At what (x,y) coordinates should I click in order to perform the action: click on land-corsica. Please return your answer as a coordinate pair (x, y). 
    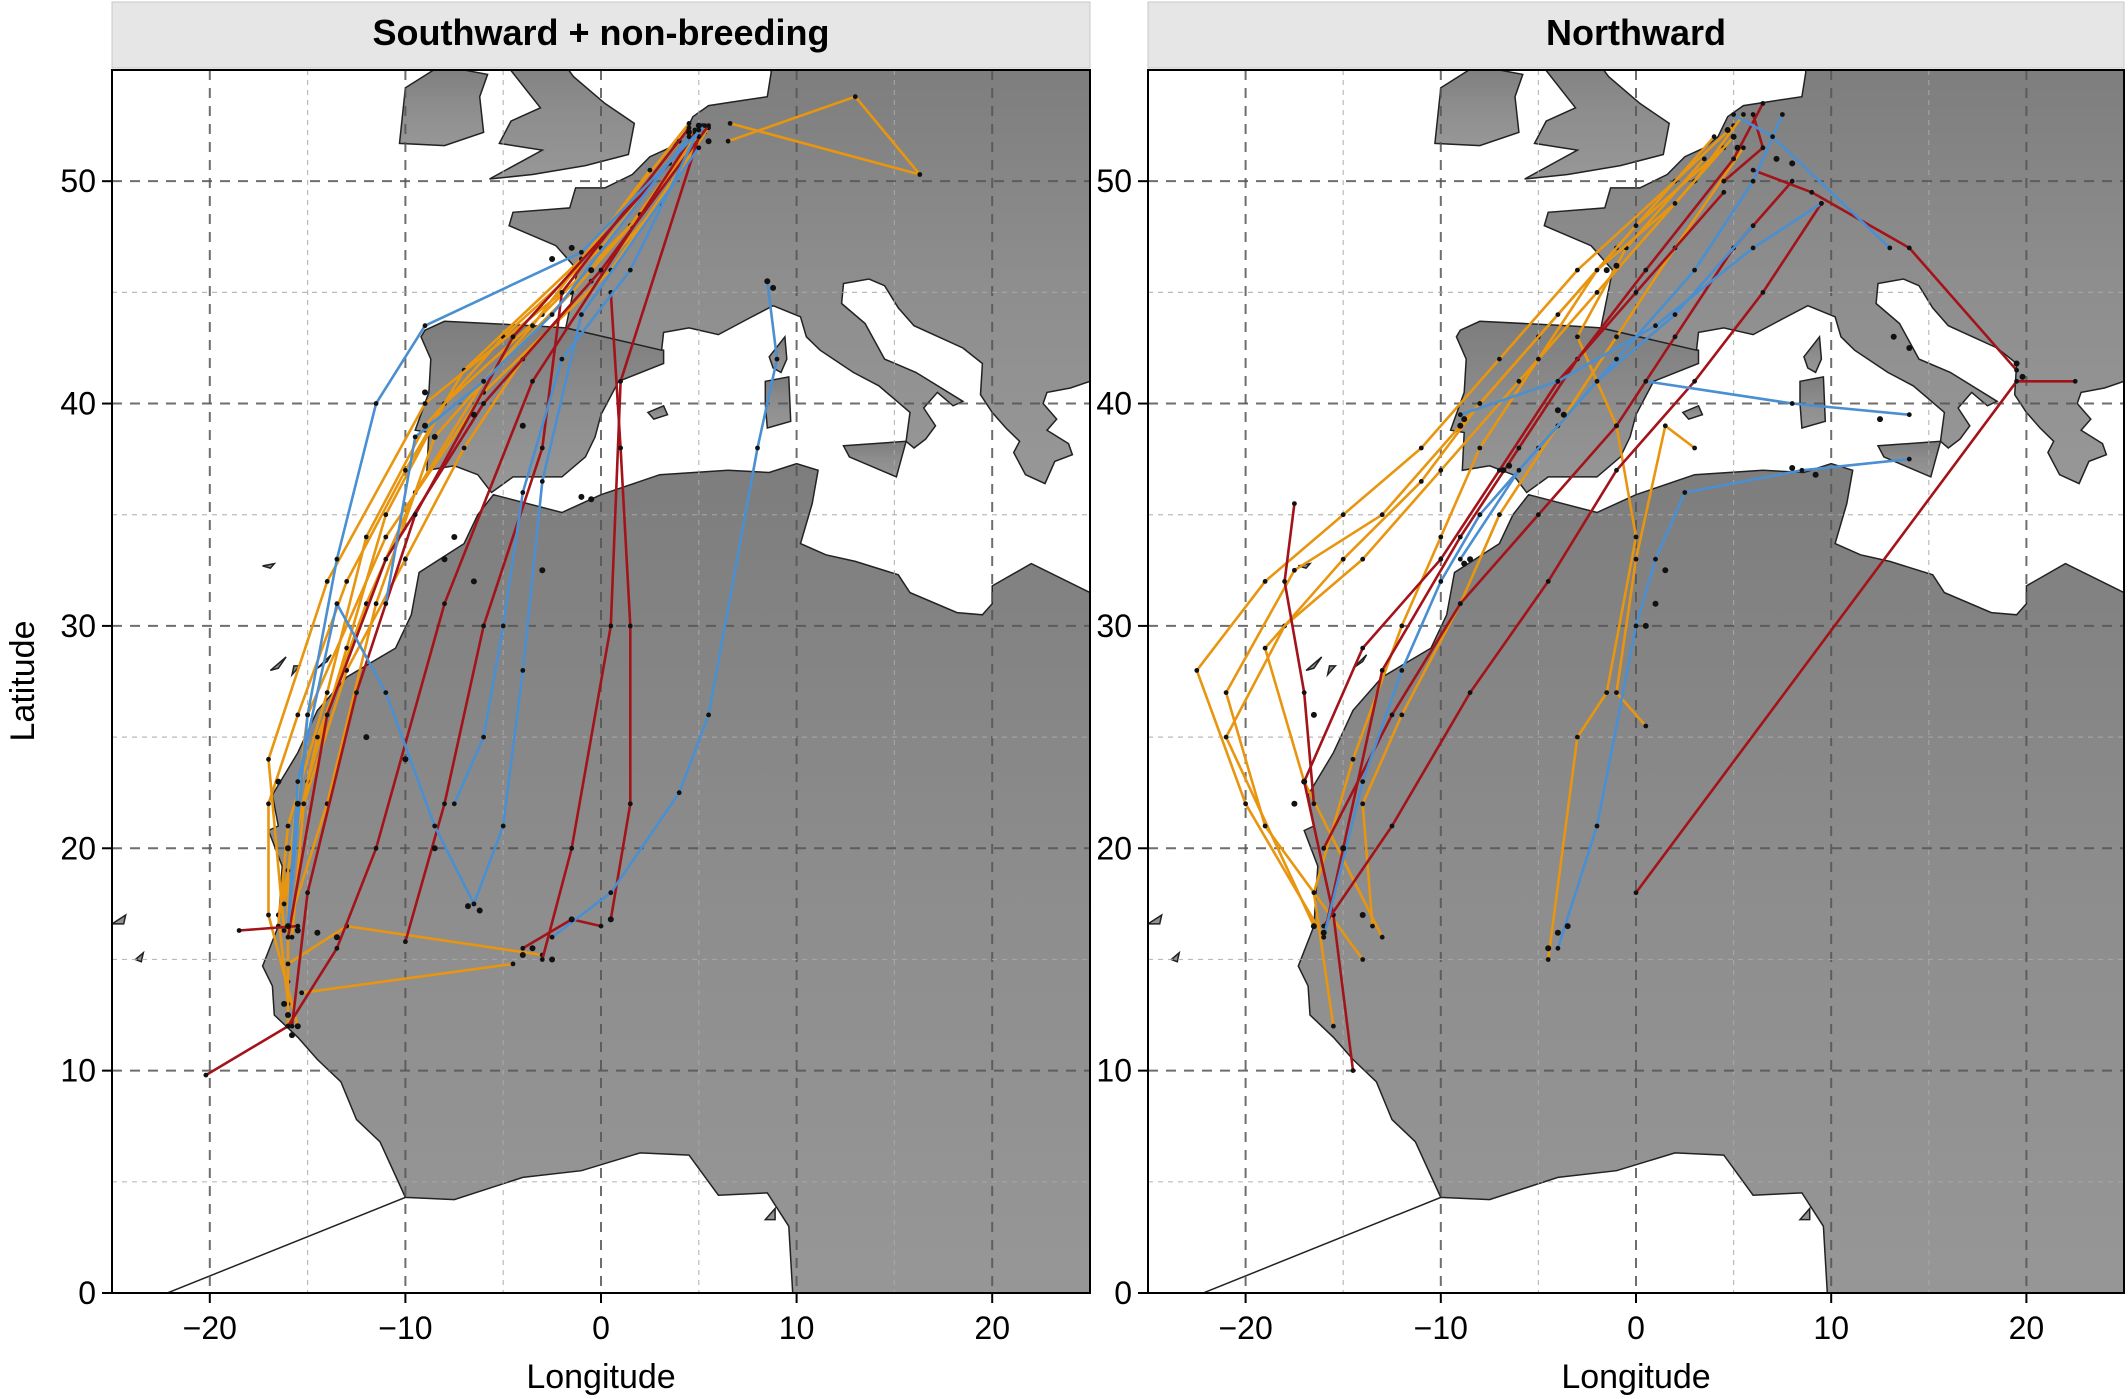
    Looking at the image, I should click on (778, 354).